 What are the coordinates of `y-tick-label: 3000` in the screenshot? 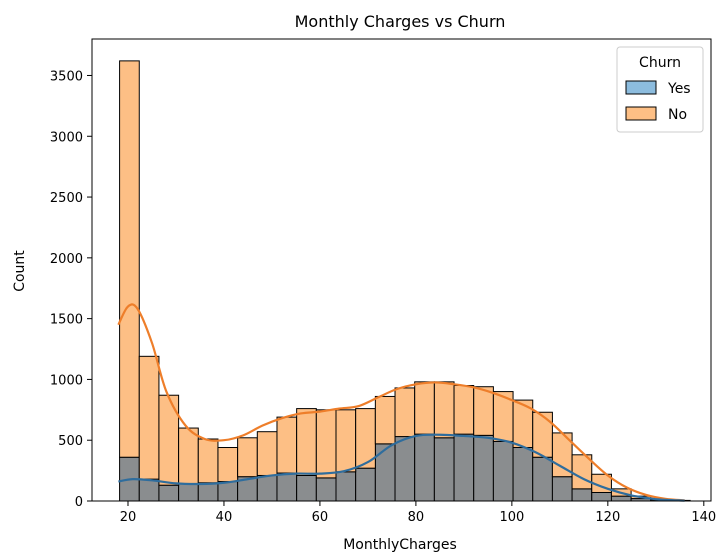 It's located at (66, 137).